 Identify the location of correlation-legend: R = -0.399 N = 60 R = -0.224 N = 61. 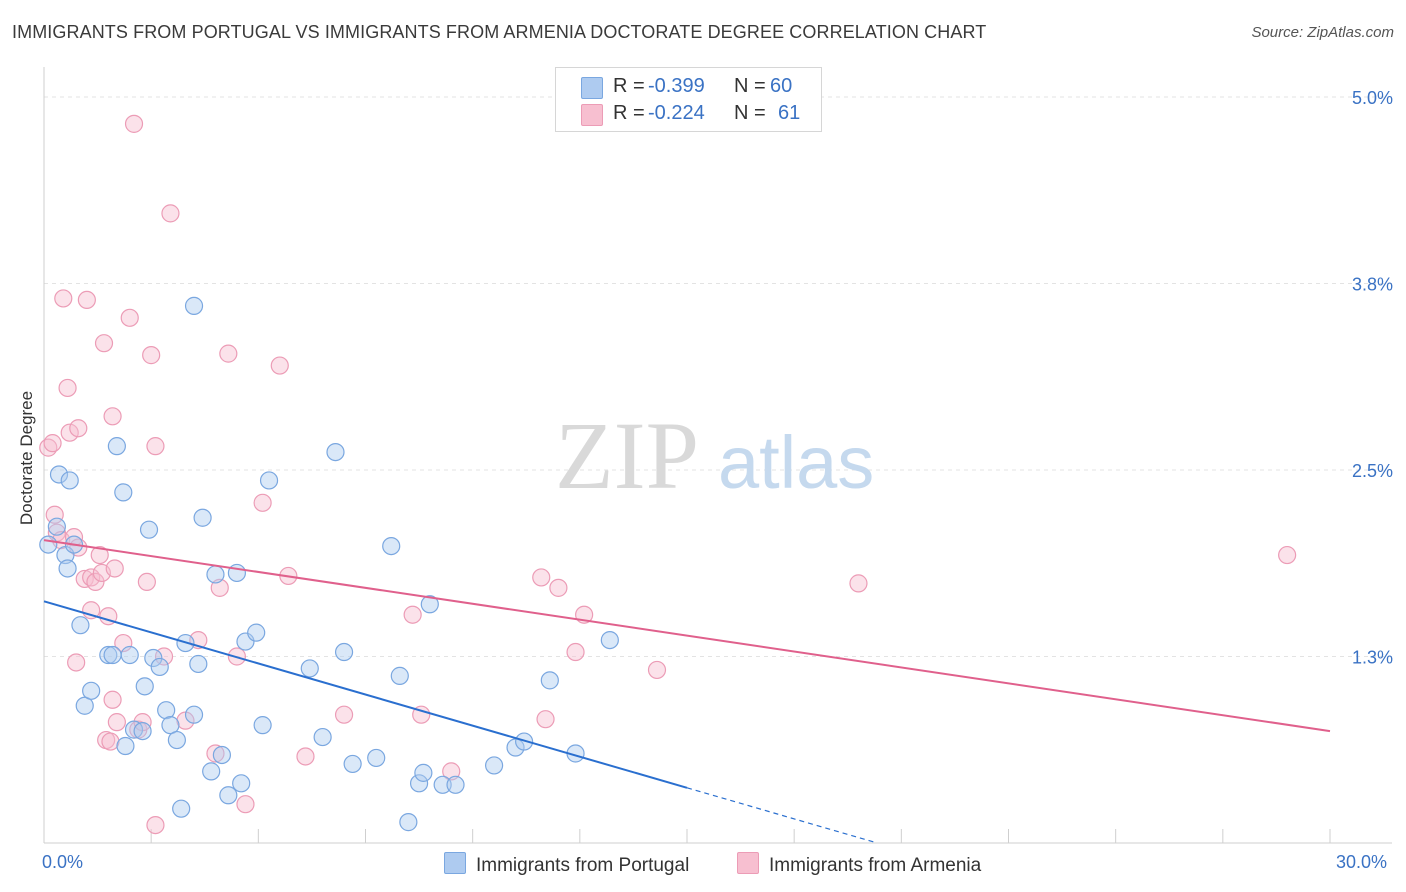
(688, 99).